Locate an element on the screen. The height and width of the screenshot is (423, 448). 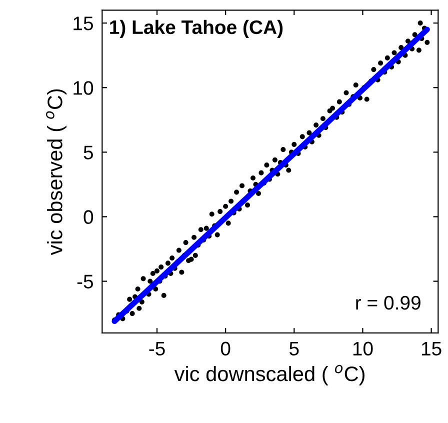
y-tick-label: 10 is located at coordinates (84, 88).